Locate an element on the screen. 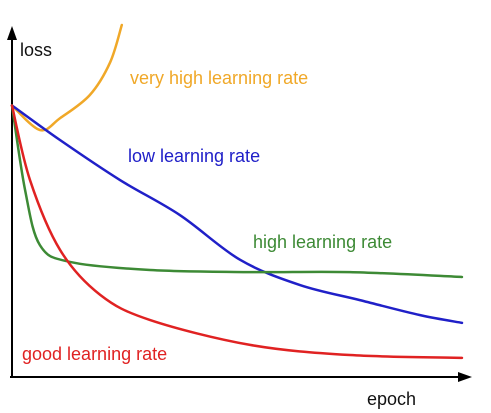 The height and width of the screenshot is (413, 491). y-axis-arrow is located at coordinates (12, 33).